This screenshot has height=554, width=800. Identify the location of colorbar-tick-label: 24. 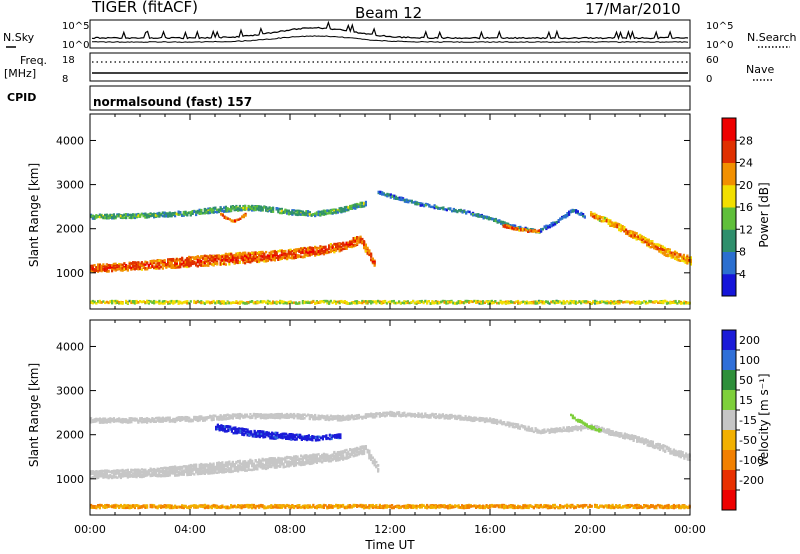
(746, 163).